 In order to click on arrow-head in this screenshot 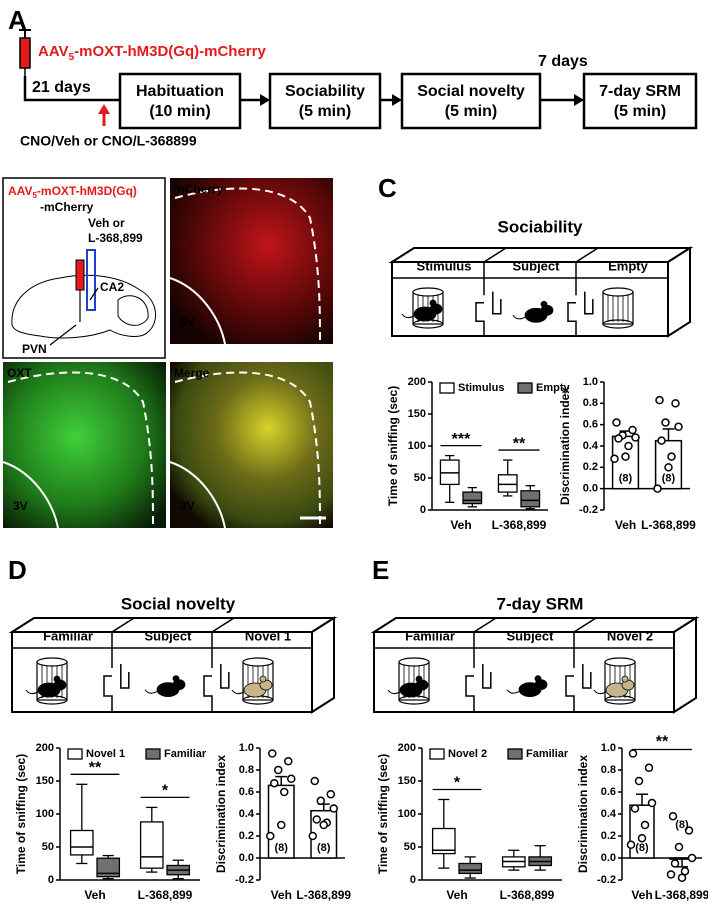, I will do `click(579, 100)`.